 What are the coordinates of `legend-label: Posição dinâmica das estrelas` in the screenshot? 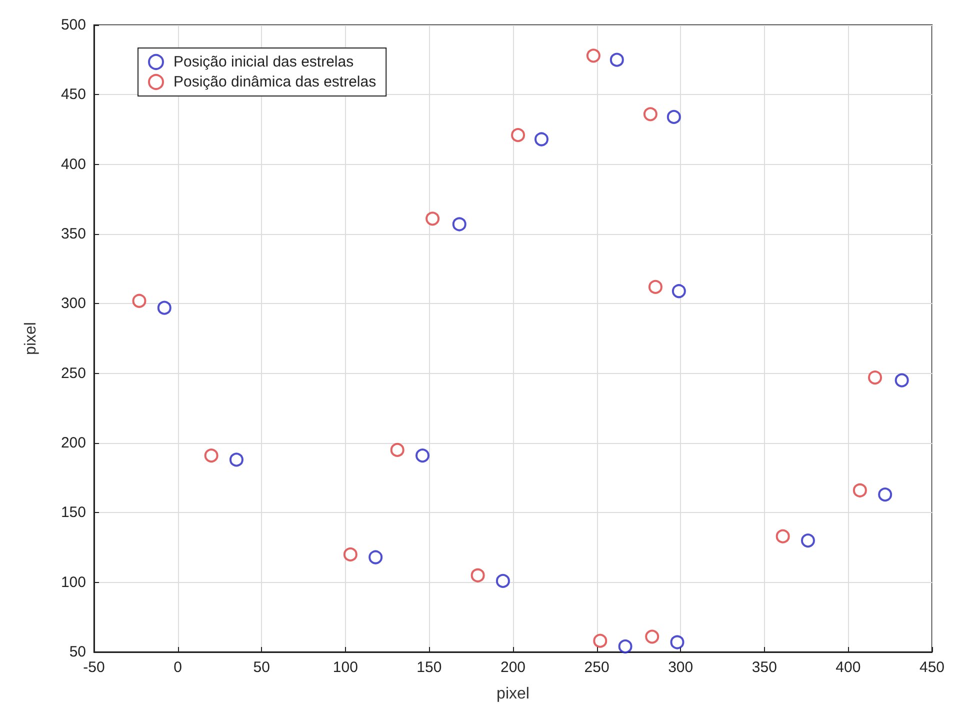 It's located at (275, 82).